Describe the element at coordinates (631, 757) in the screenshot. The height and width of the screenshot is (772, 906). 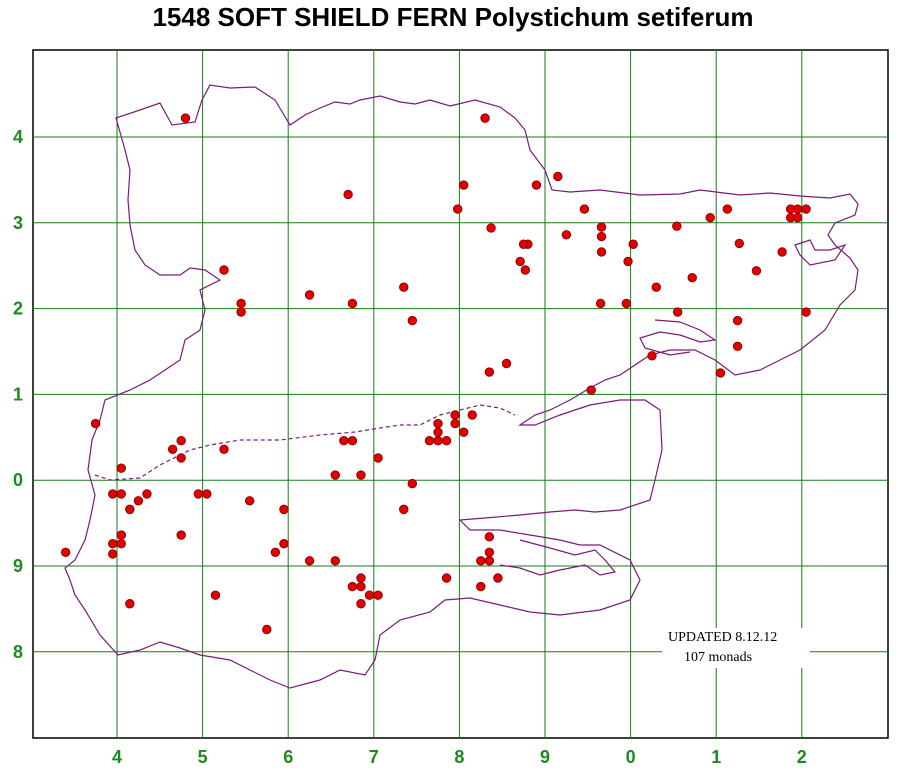
I see `x-axis-label: 0` at that location.